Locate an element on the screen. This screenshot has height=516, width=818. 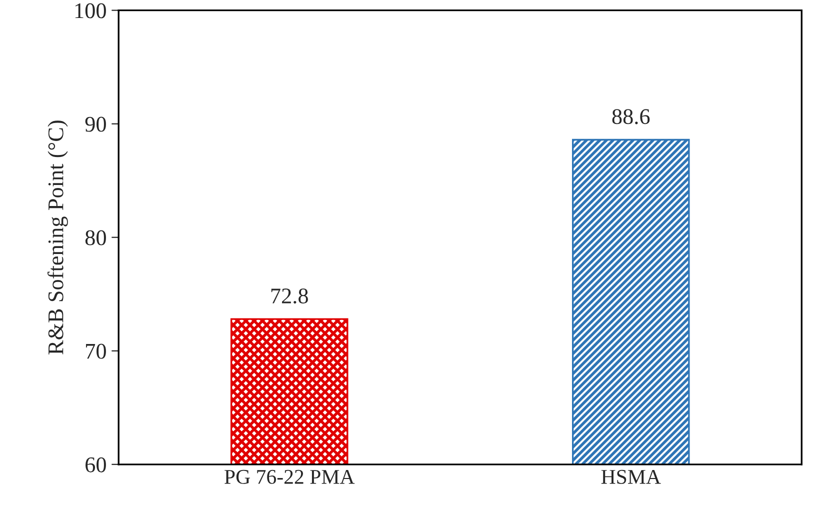
x-tick-label: PG 76-22 PMA is located at coordinates (289, 477).